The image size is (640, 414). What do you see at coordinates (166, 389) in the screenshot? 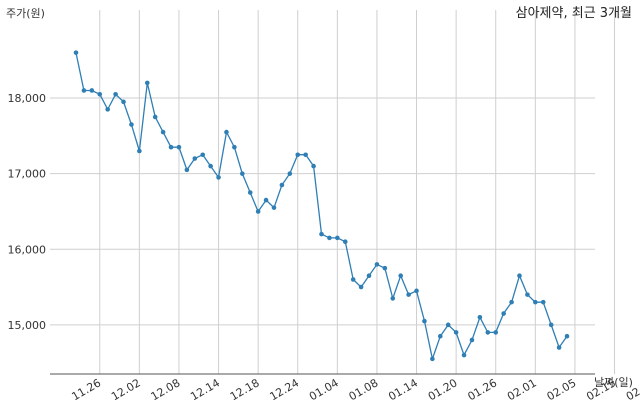
I see `x-tick-label: 12.08` at bounding box center [166, 389].